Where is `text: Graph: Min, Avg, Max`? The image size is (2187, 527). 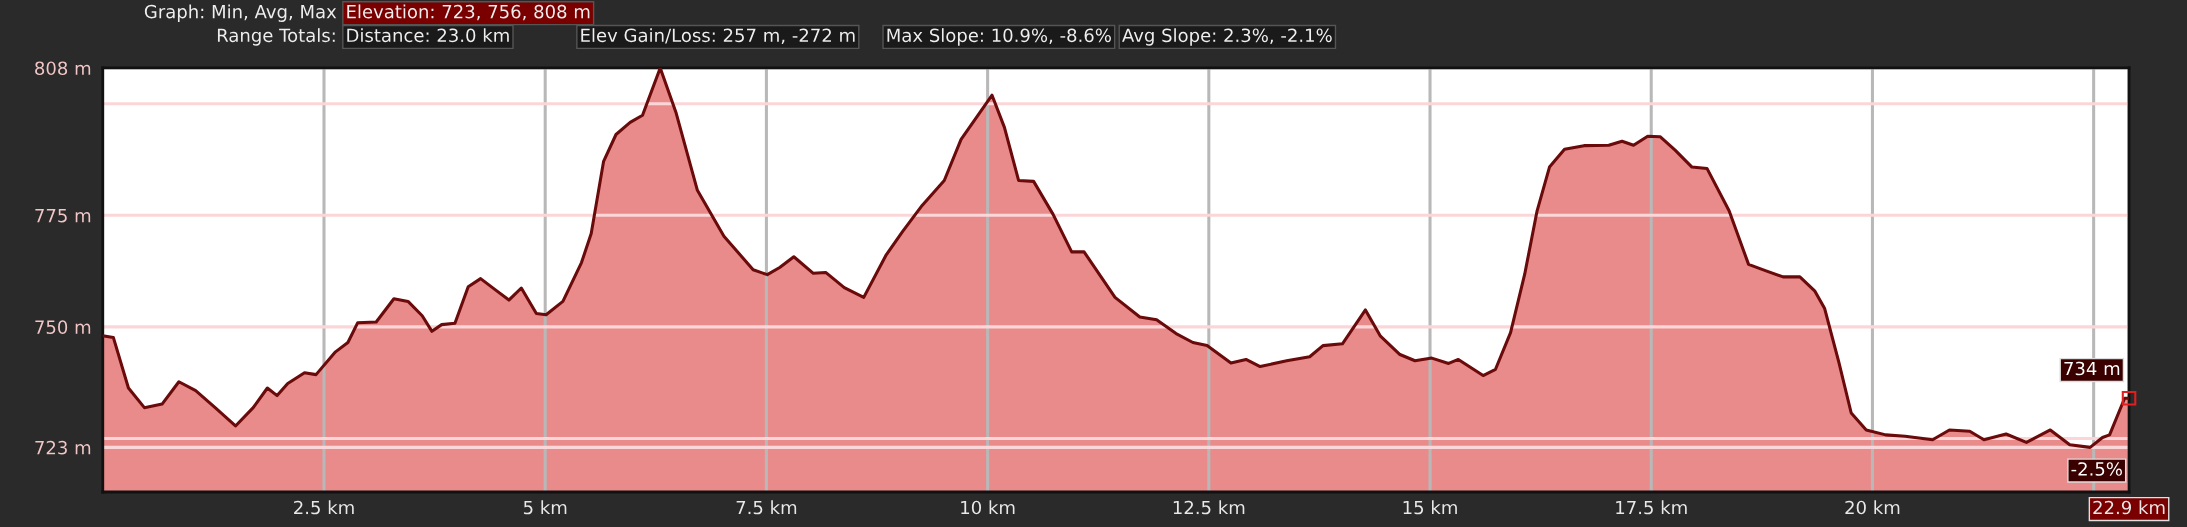
text: Graph: Min, Avg, Max is located at coordinates (240, 13).